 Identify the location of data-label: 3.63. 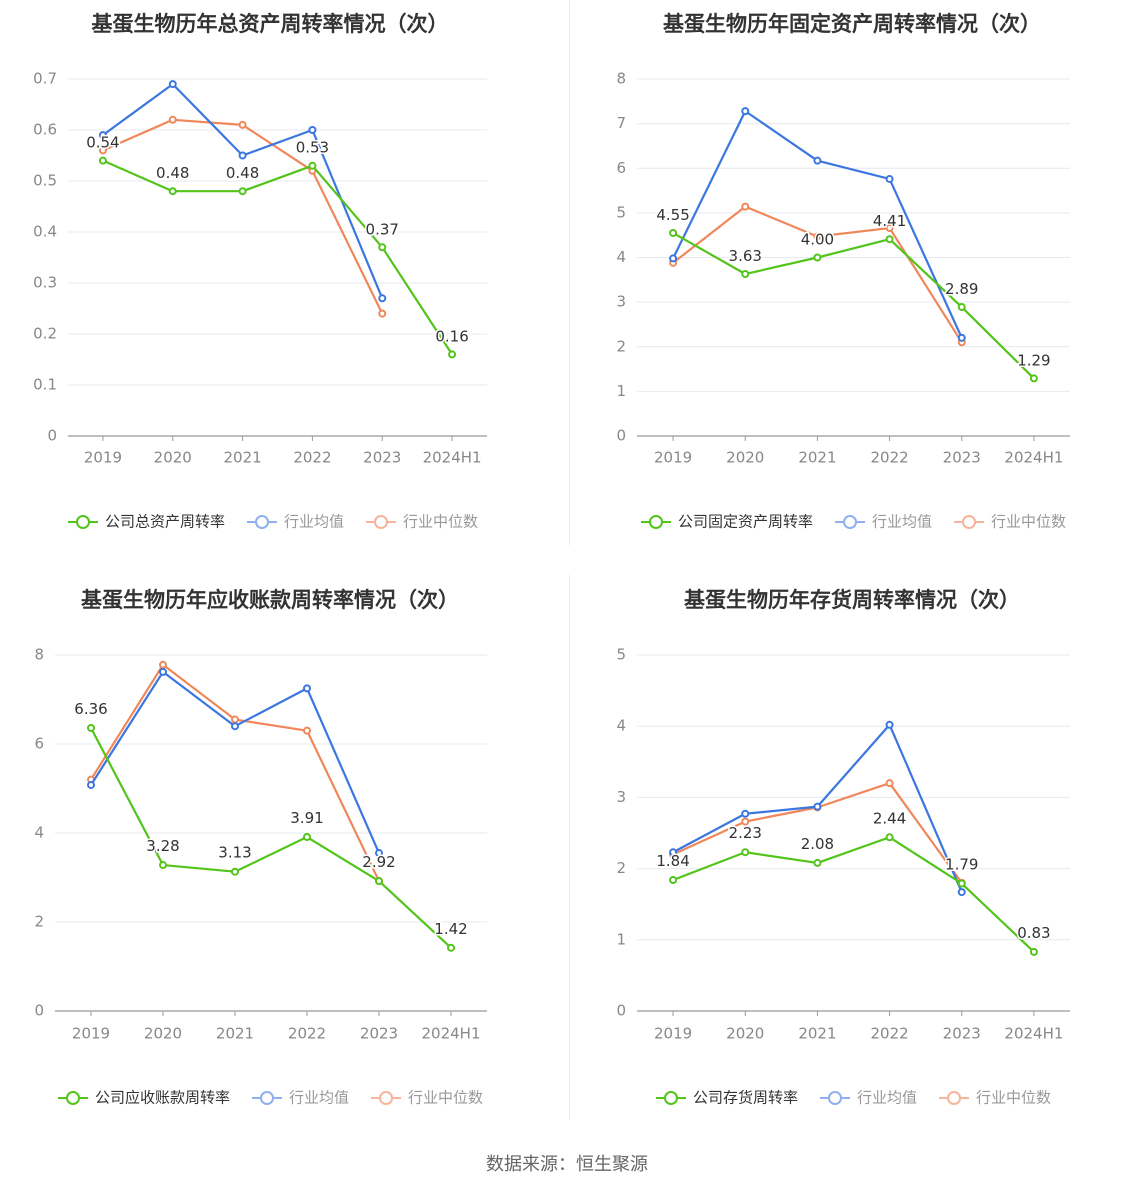
(745, 256).